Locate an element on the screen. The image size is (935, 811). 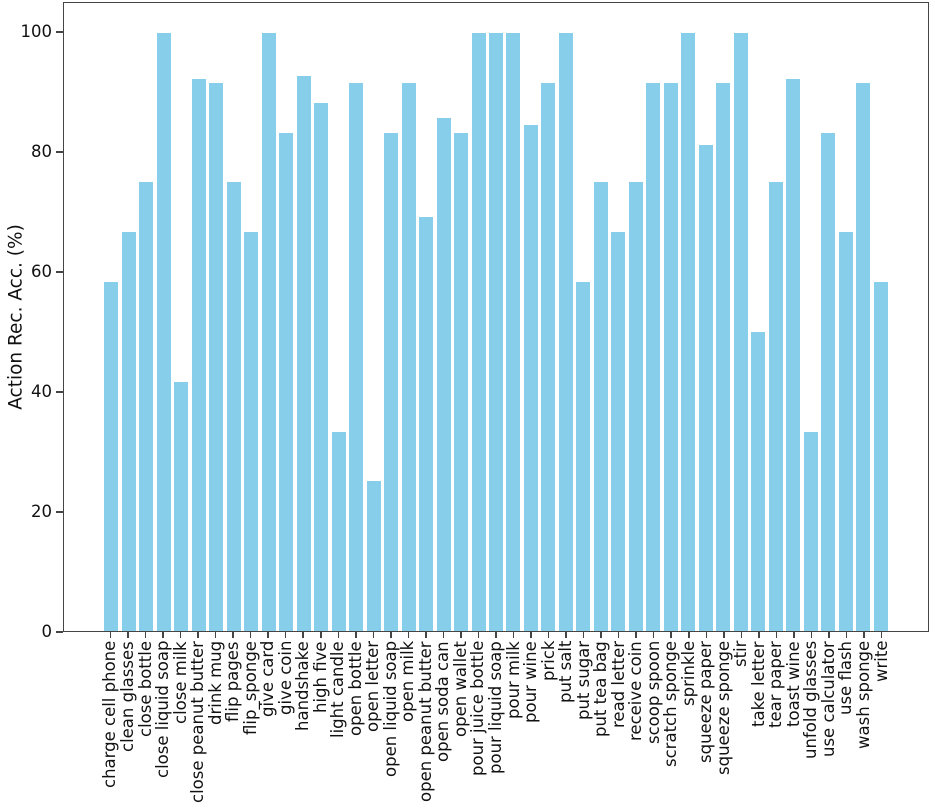
y-tick-label: 60 is located at coordinates (41, 271).